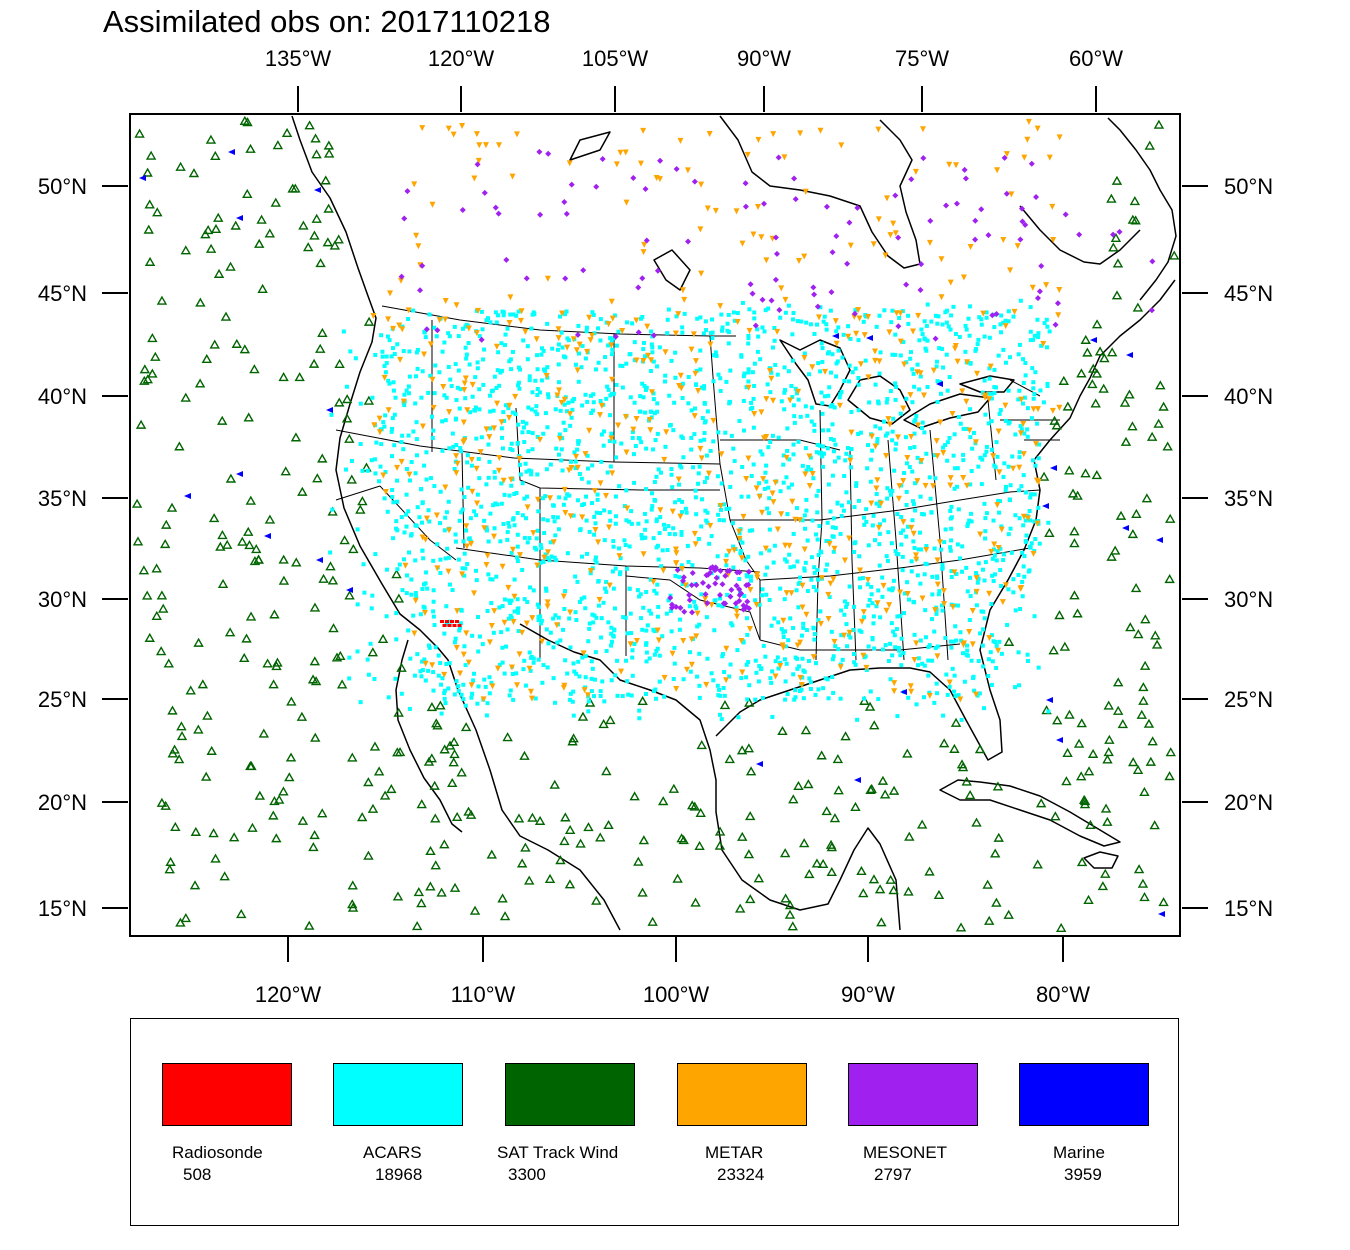  Describe the element at coordinates (461, 58) in the screenshot. I see `top-lon-label: 120°W` at that location.